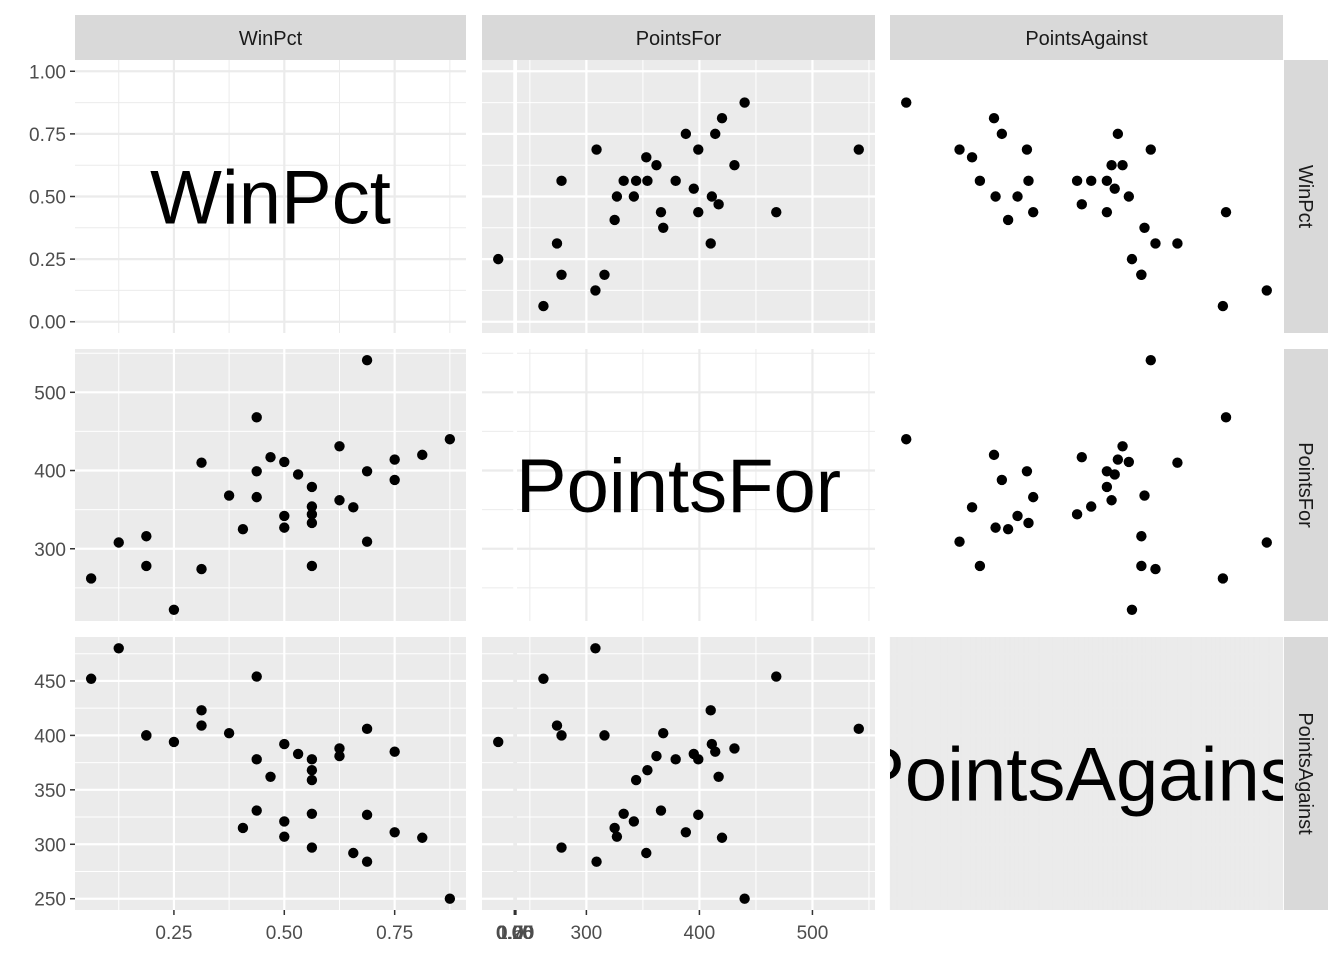 Image resolution: width=1344 pixels, height=960 pixels. I want to click on row-strip-win-pct, so click(1306, 196).